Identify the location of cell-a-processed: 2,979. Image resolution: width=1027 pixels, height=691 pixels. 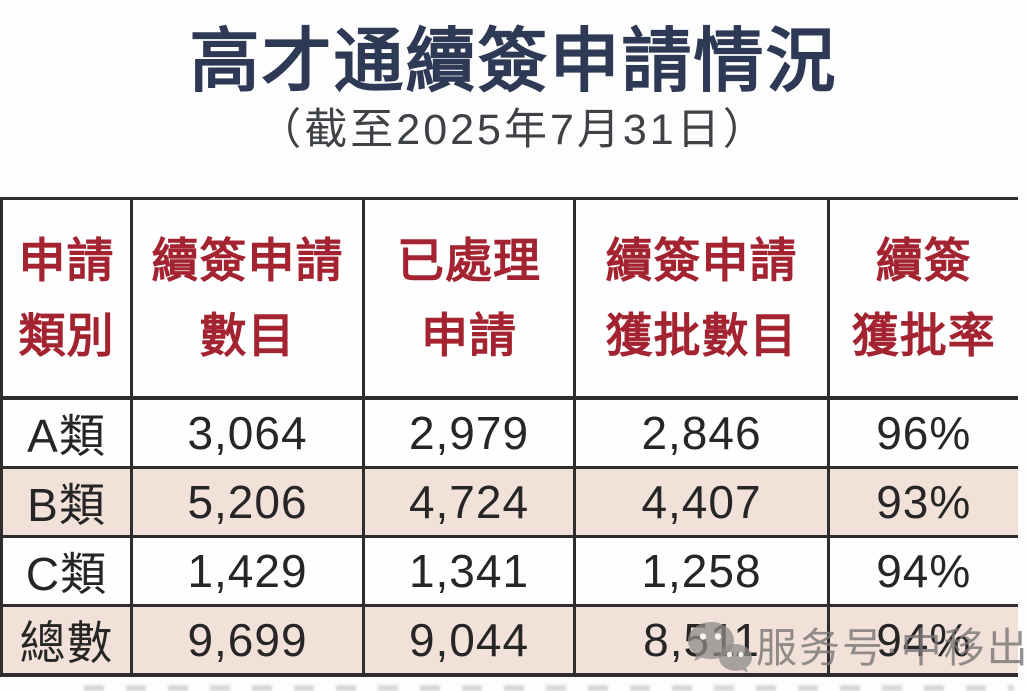
(469, 432).